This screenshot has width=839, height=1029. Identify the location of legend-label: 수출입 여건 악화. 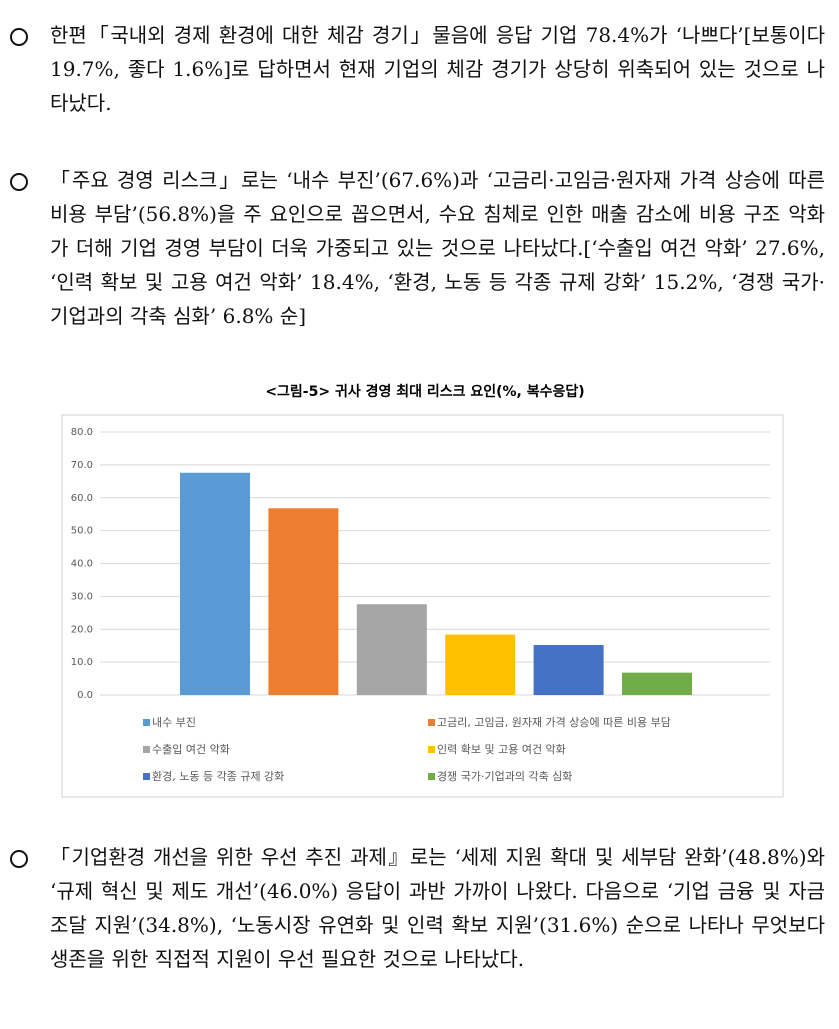
(191, 749).